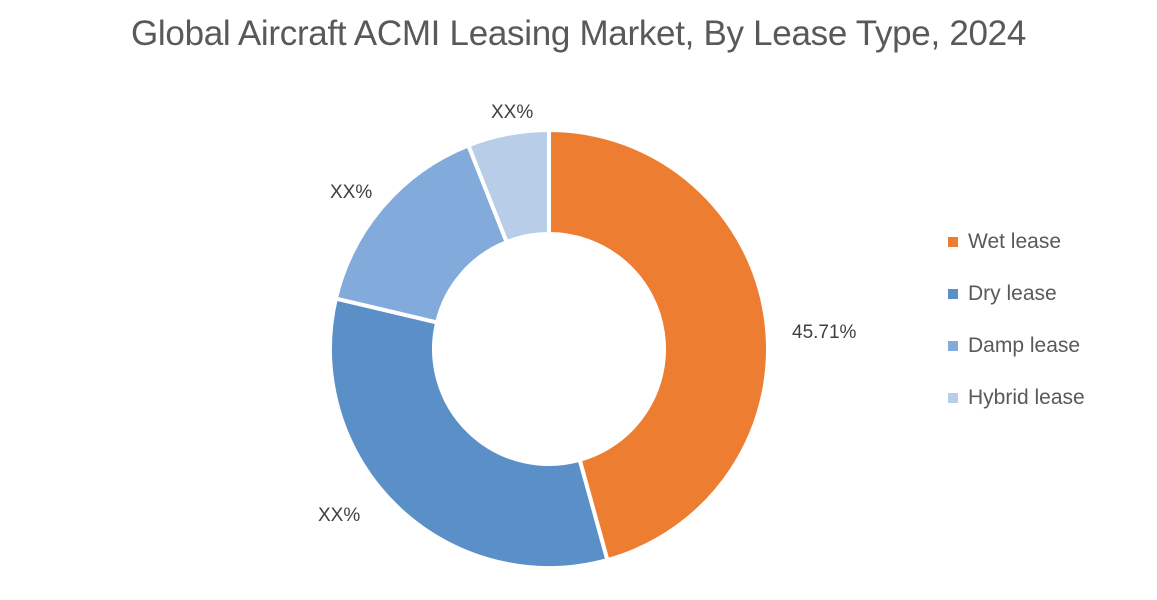 The image size is (1157, 600). Describe the element at coordinates (421, 233) in the screenshot. I see `donut-slice-damp` at that location.